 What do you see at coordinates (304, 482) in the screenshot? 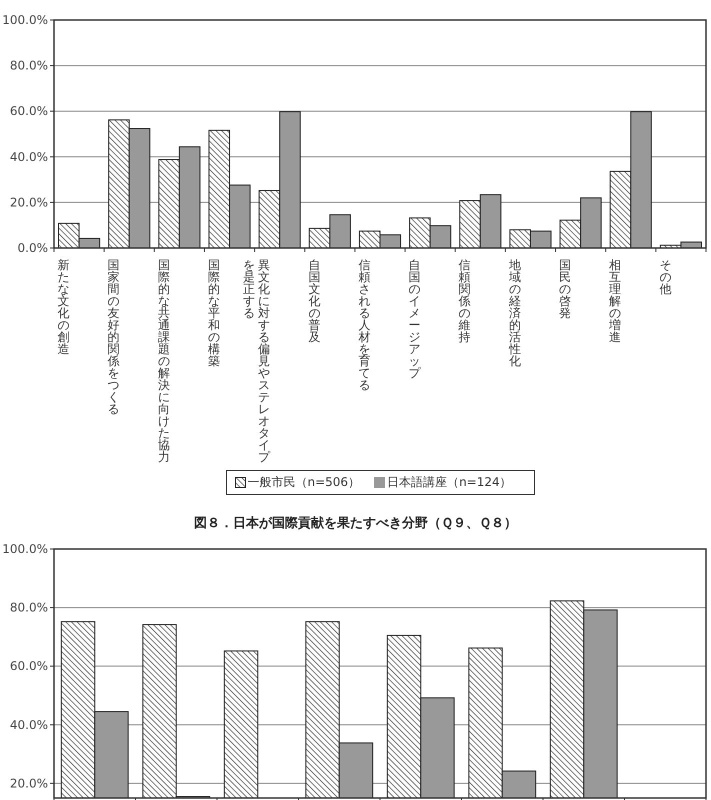
I see `legend-label: 一般市民（n=506）` at bounding box center [304, 482].